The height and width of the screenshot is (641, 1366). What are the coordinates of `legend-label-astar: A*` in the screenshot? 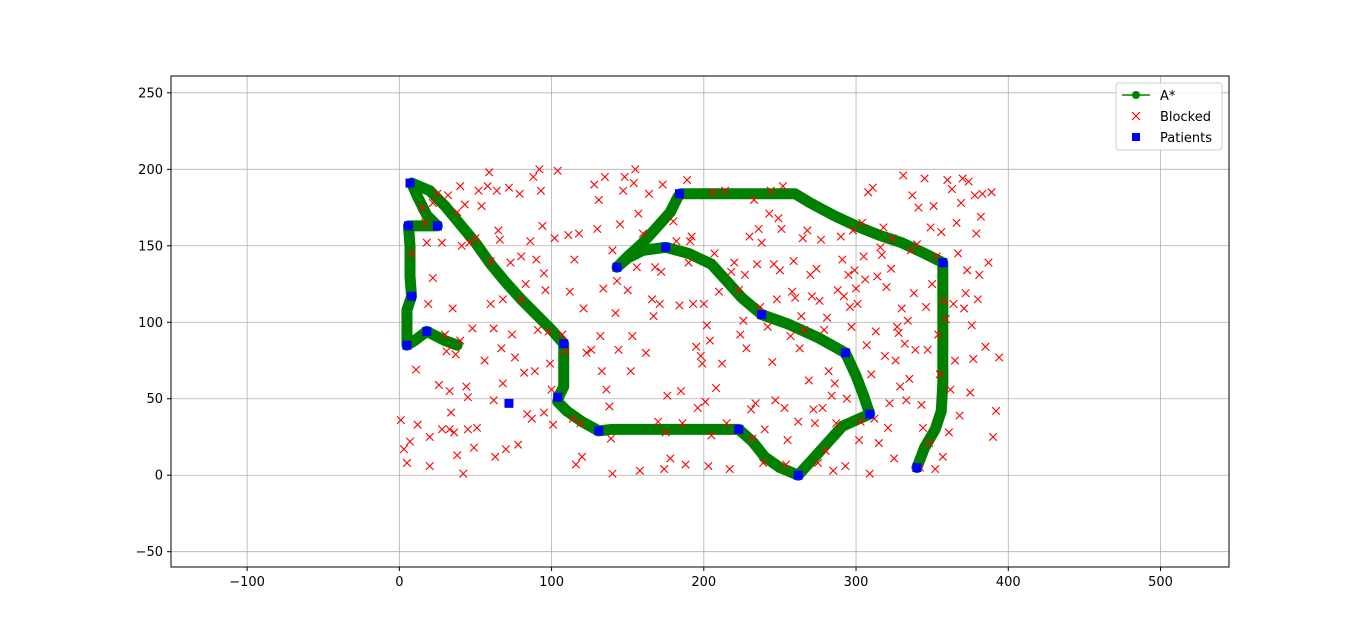 It's located at (1168, 96).